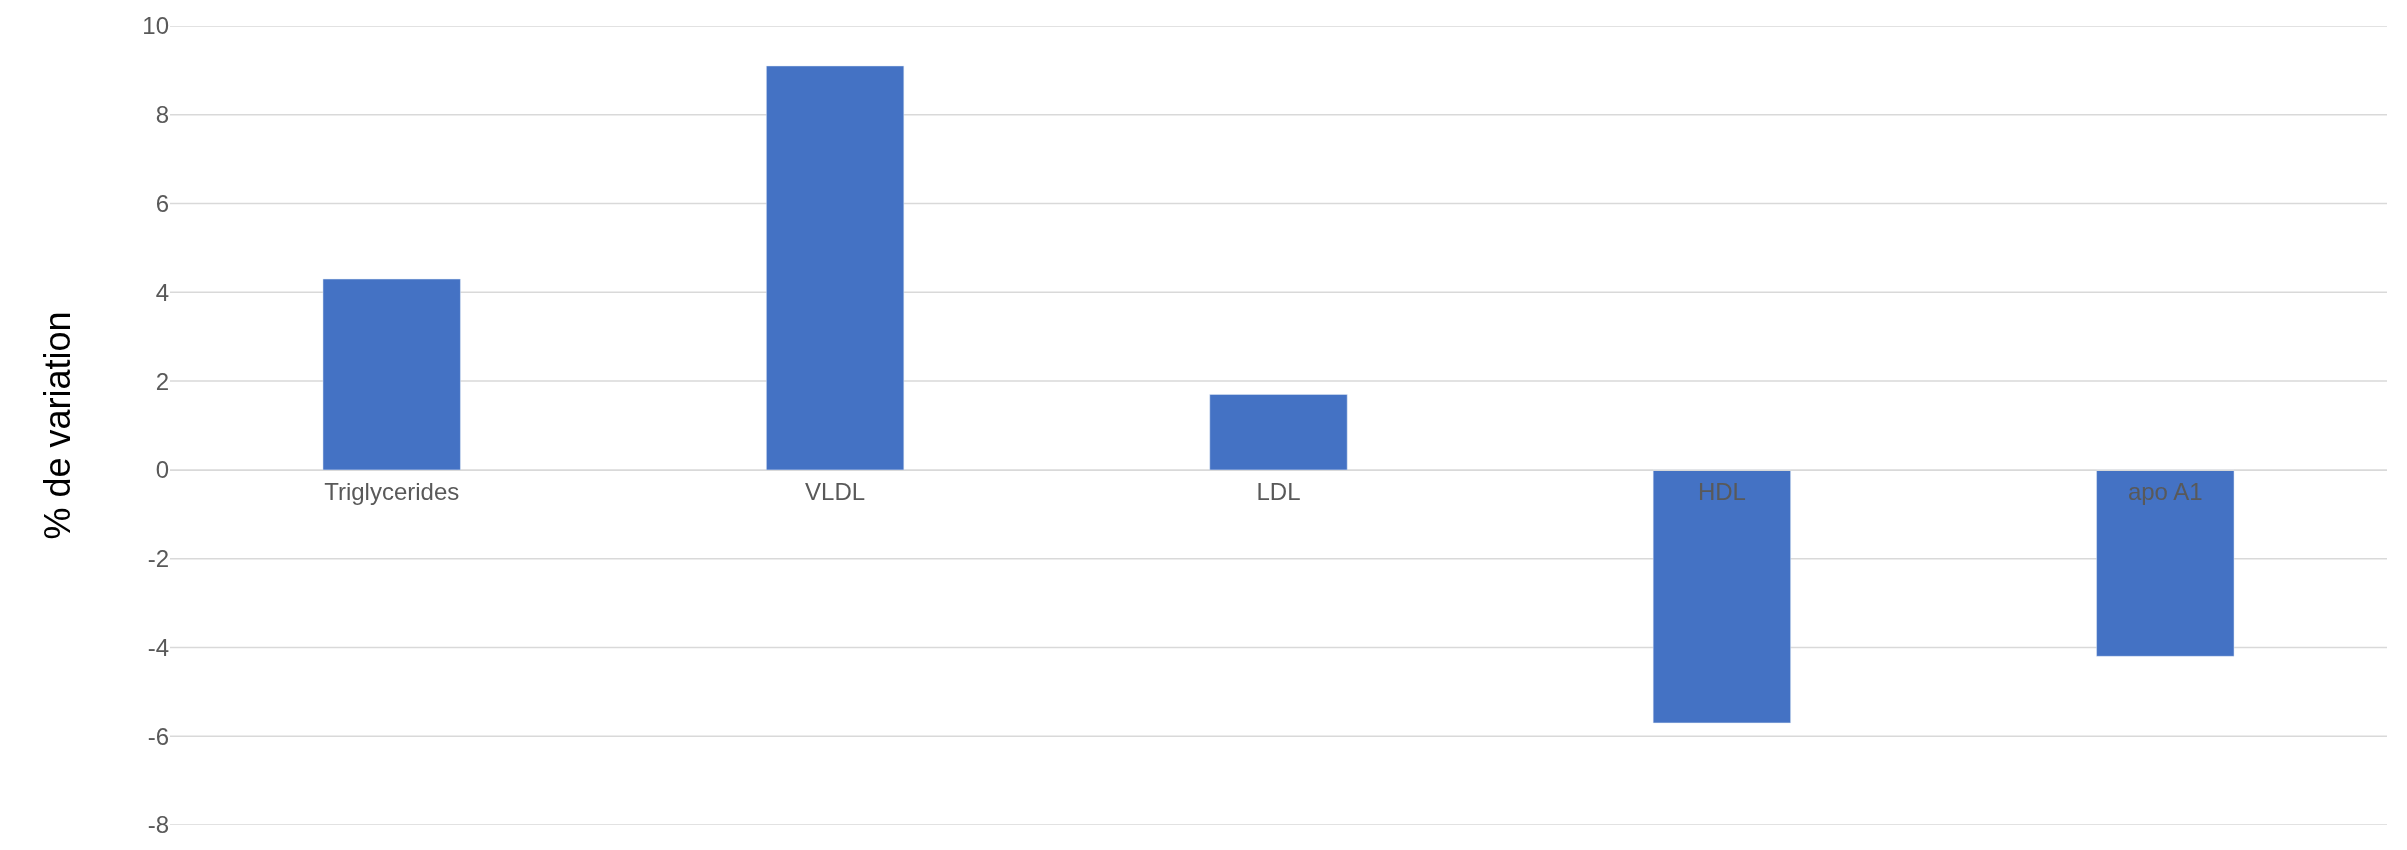  What do you see at coordinates (162, 115) in the screenshot?
I see `y-tick-label: 8` at bounding box center [162, 115].